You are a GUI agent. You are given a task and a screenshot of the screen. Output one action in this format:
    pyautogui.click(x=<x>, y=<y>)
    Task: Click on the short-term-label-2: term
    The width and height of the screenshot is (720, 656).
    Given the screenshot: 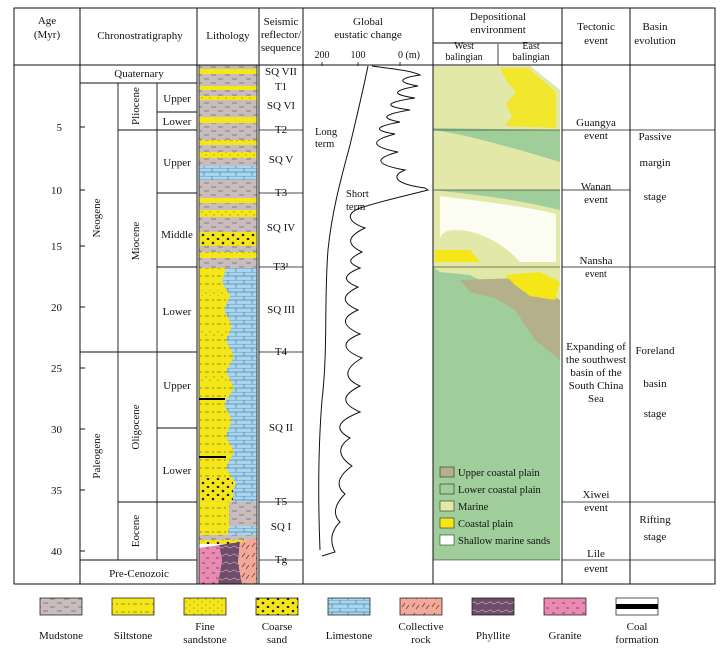 What is the action you would take?
    pyautogui.click(x=355, y=207)
    